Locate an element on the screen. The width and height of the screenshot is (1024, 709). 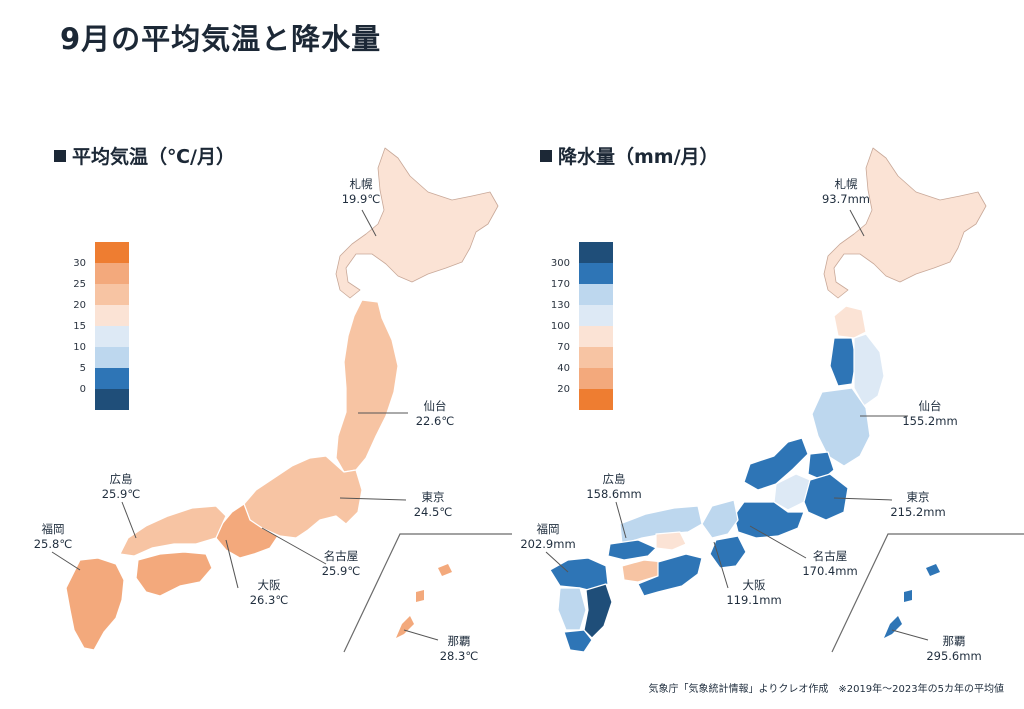
city-value: 19.9℃ is located at coordinates (361, 199).